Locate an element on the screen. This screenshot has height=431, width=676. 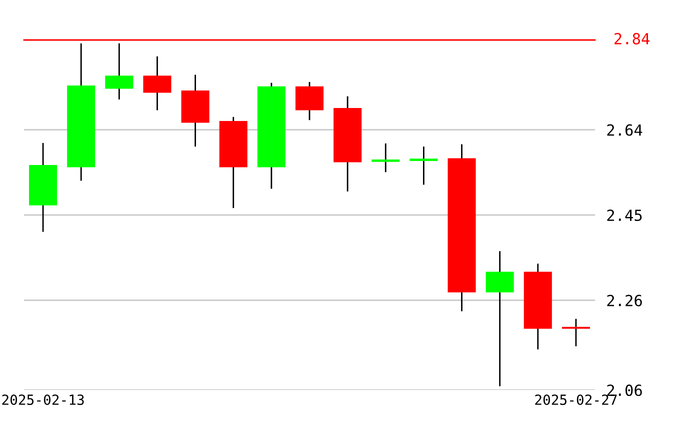
x-tick-label: 2025-02-13 is located at coordinates (43, 399).